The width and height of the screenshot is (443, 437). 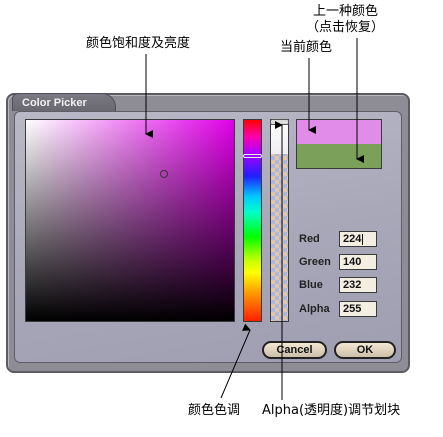 What do you see at coordinates (339, 156) in the screenshot?
I see `previous-color-swatch` at bounding box center [339, 156].